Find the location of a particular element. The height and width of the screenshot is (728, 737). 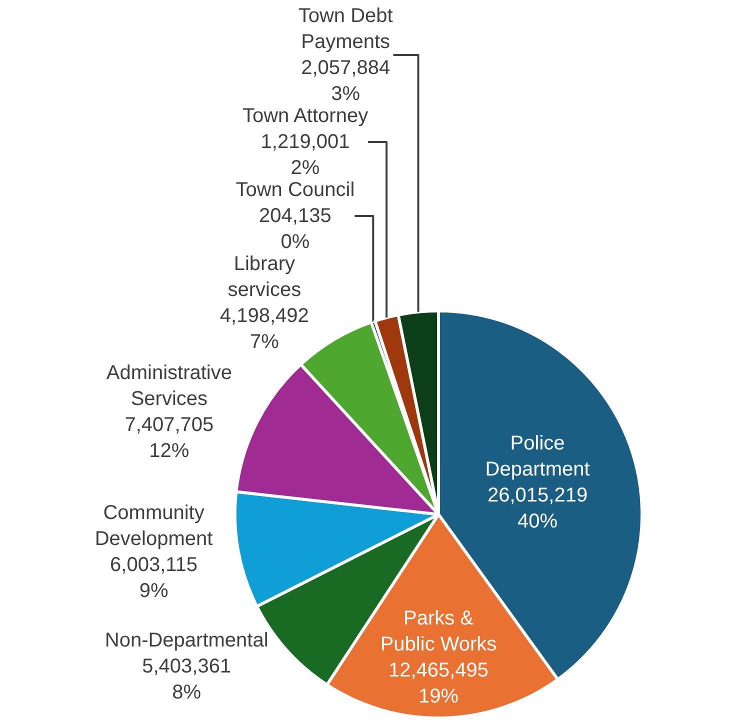

slice-label: Town Debt Payments is located at coordinates (346, 28).